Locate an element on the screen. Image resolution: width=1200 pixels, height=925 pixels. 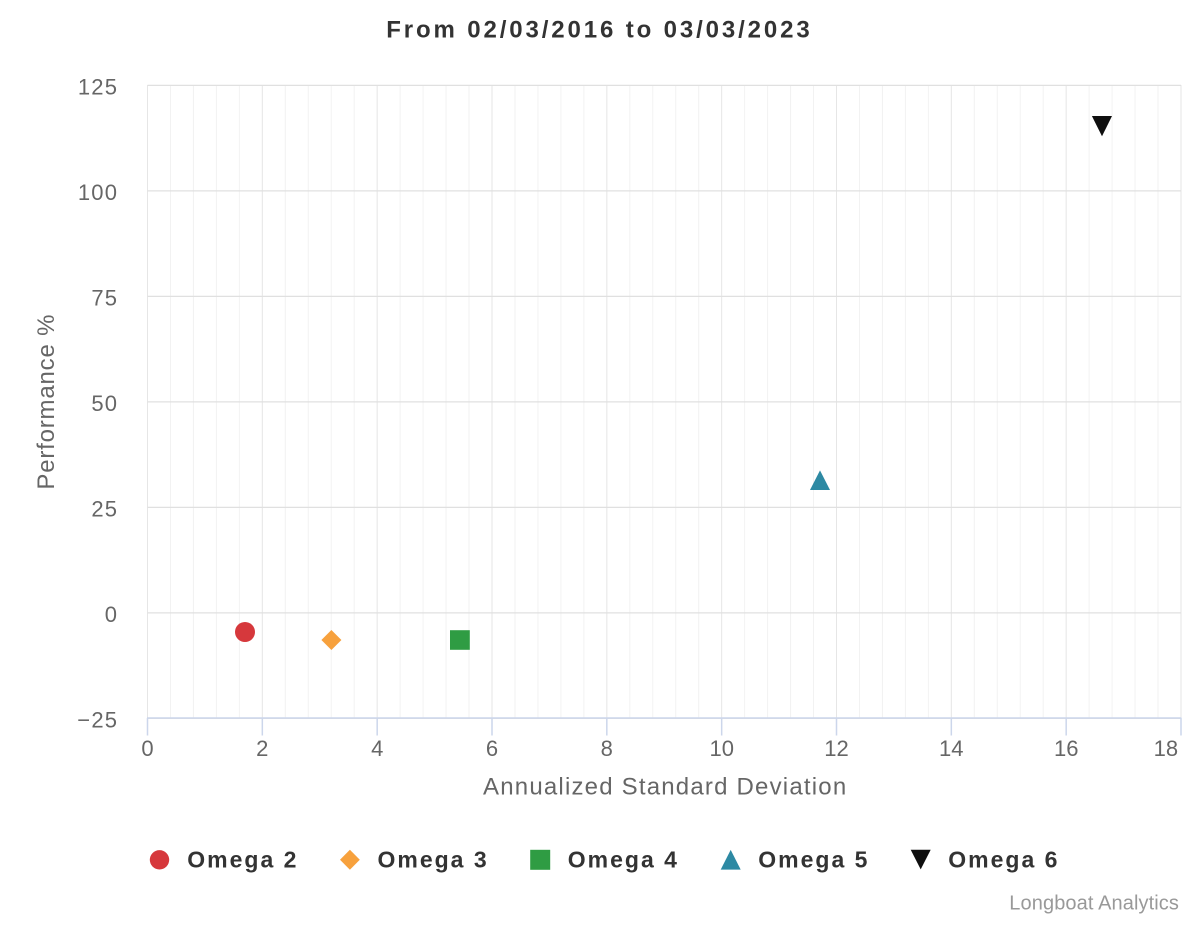
svg-text: 12 is located at coordinates (836, 748).